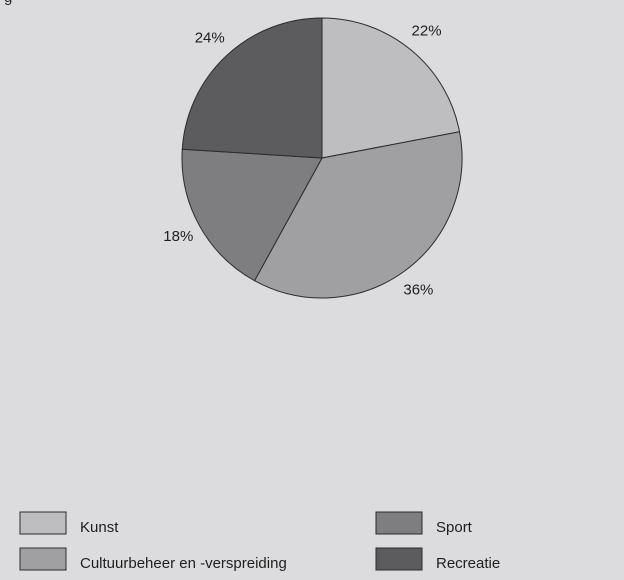 Image resolution: width=624 pixels, height=580 pixels. Describe the element at coordinates (210, 37) in the screenshot. I see `pie-label-recreatie: 24%` at that location.